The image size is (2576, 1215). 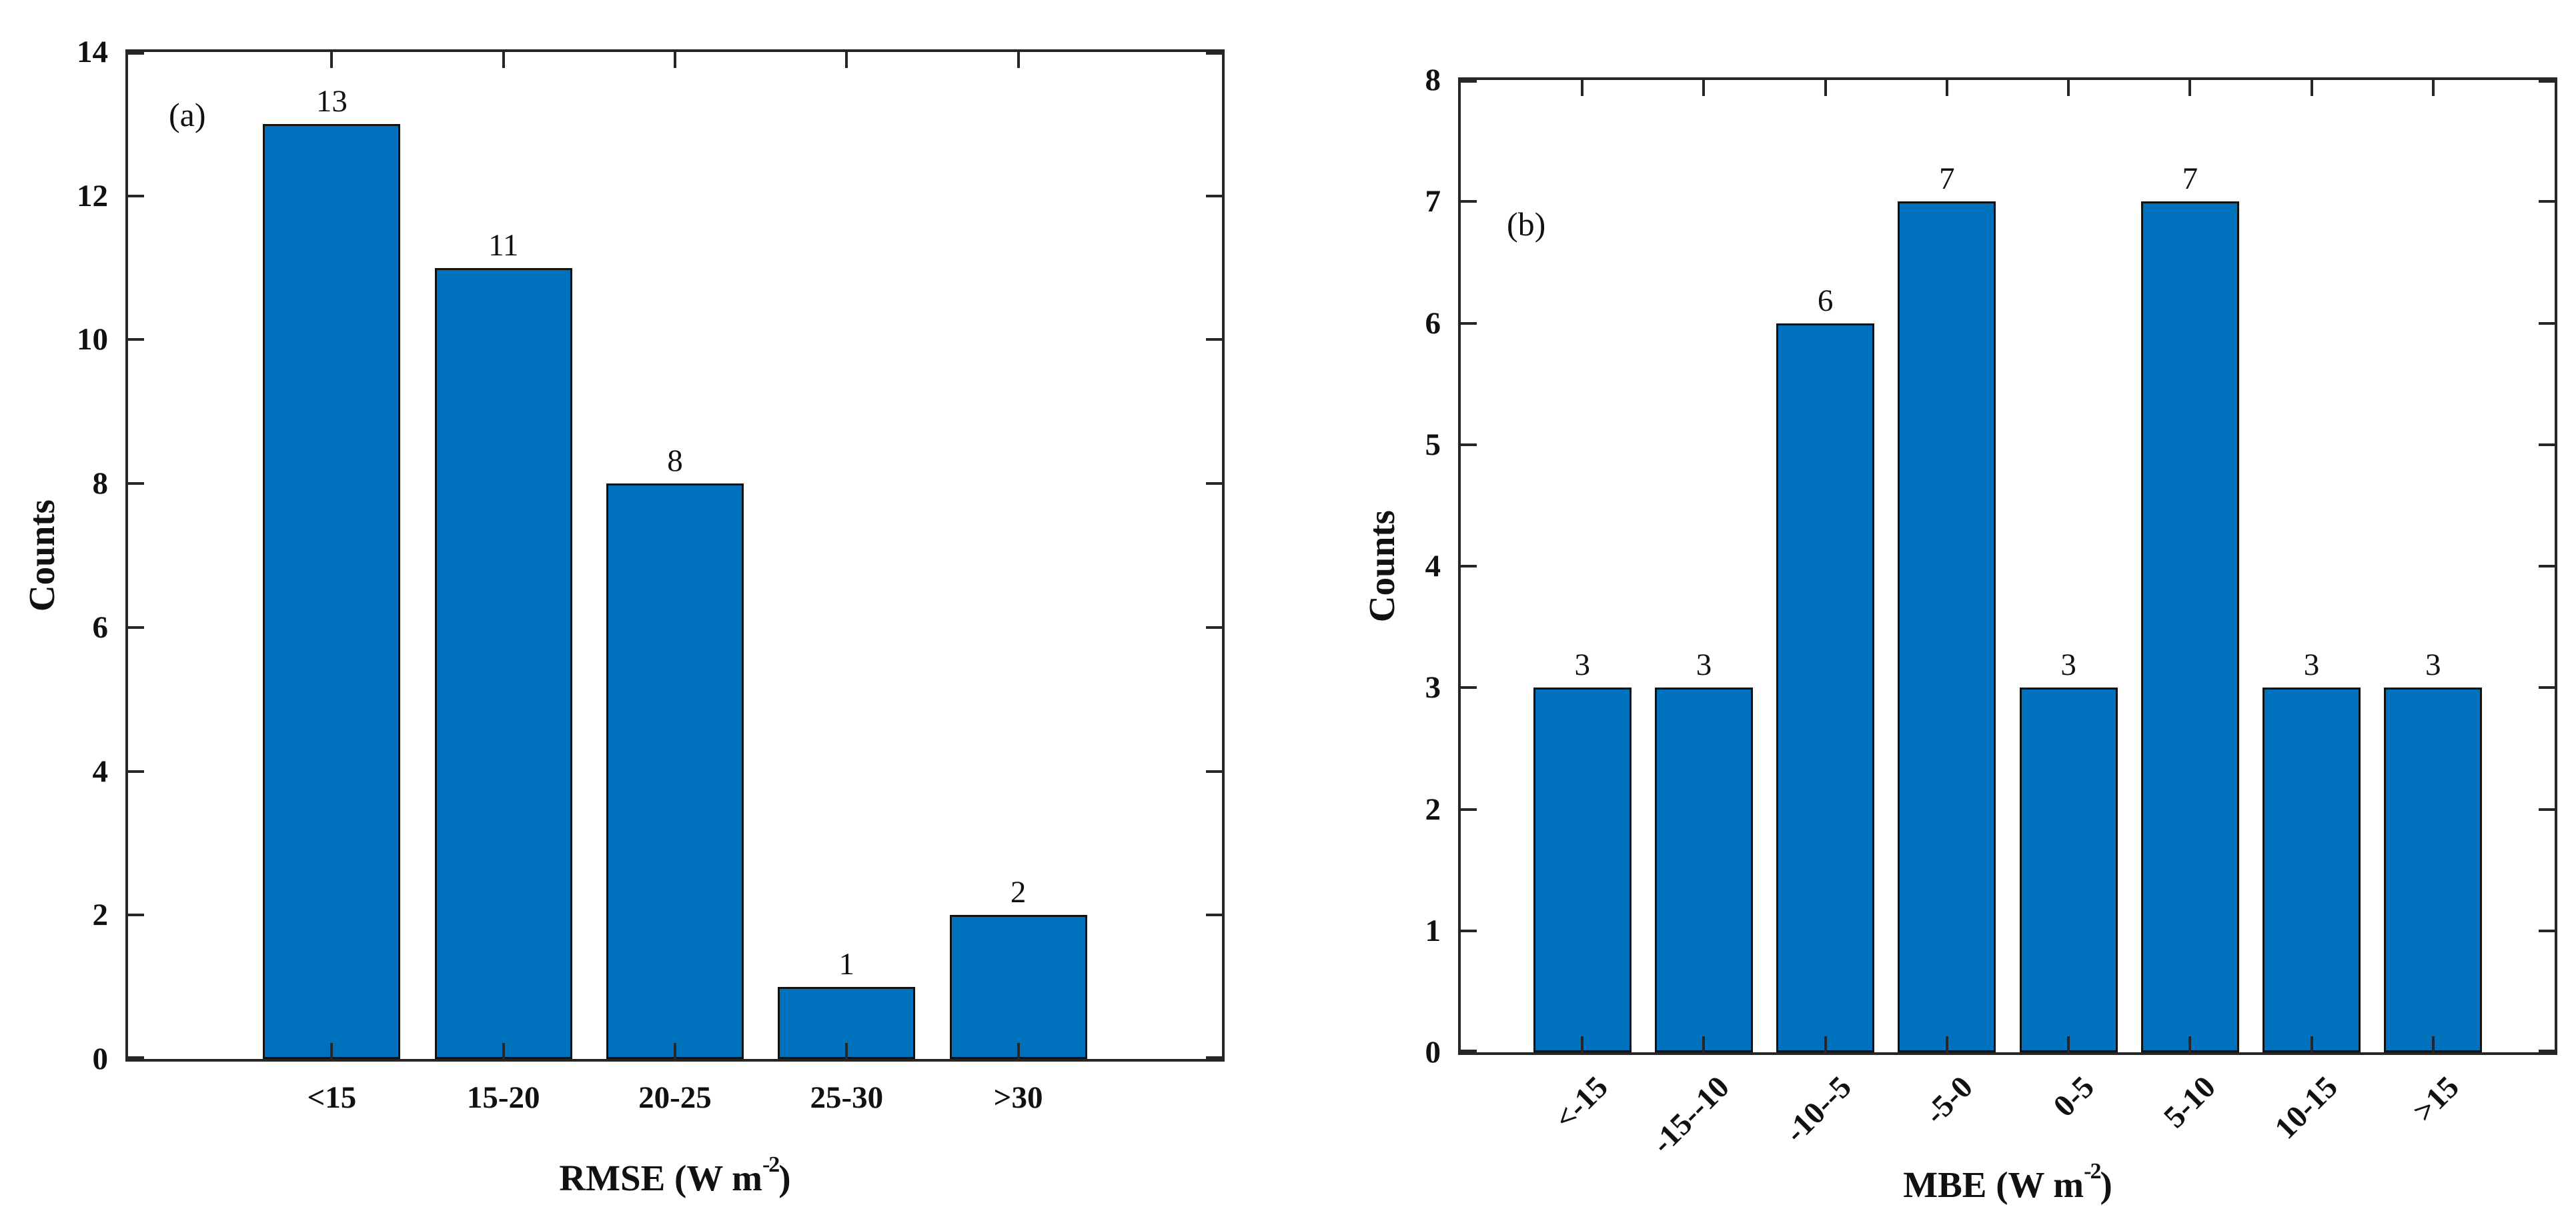 I want to click on panel-letter-a: (a), so click(x=187, y=114).